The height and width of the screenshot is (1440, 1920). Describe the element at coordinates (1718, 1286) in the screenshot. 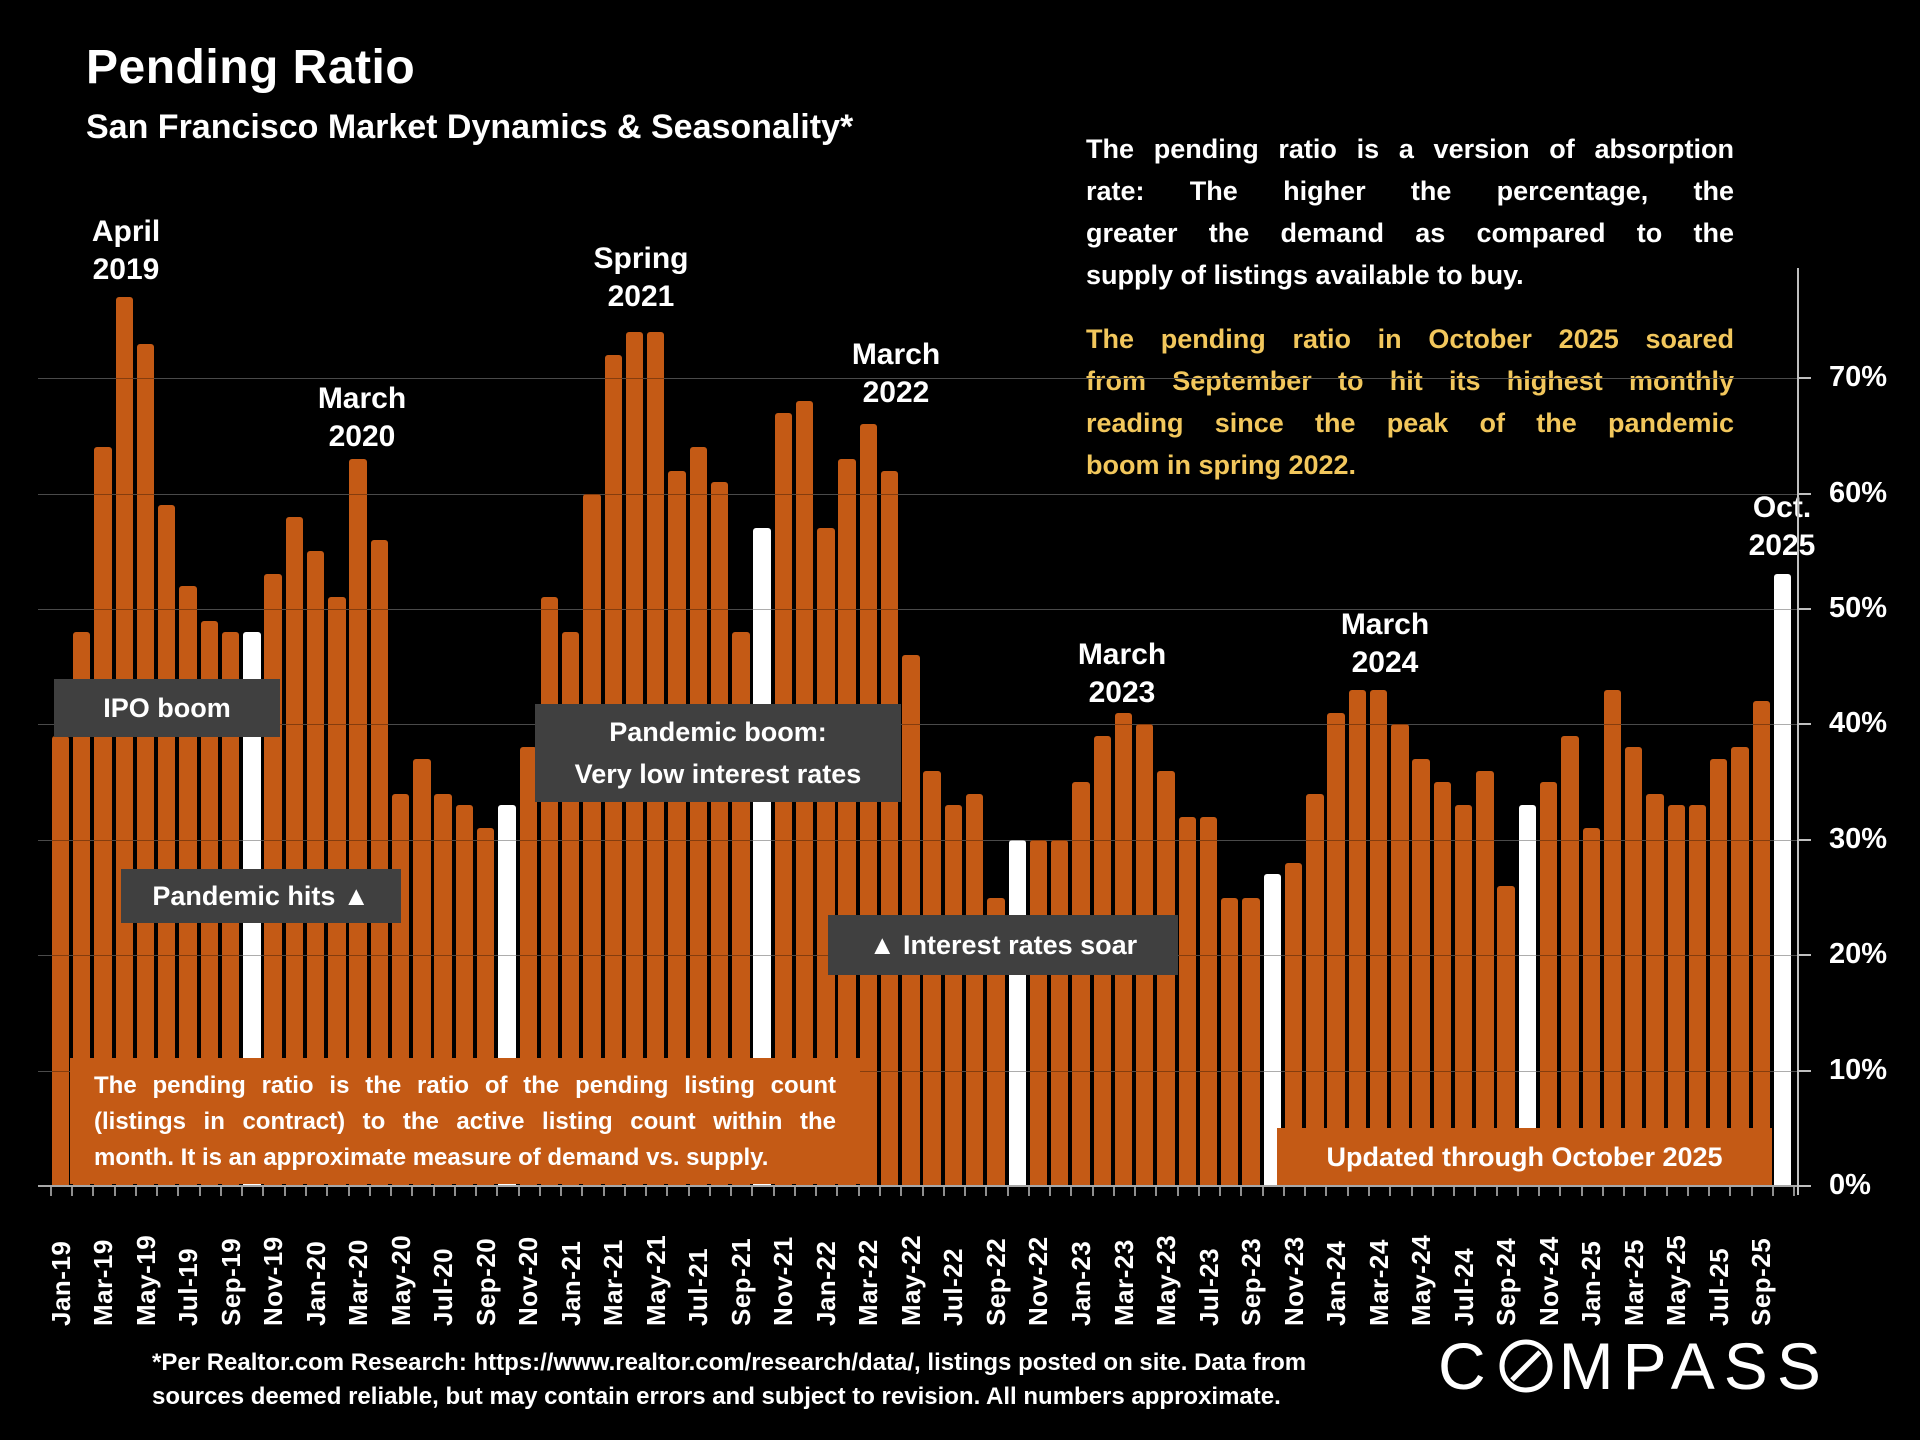

I see `x-axis-label-Jul-25: Jul-25` at that location.